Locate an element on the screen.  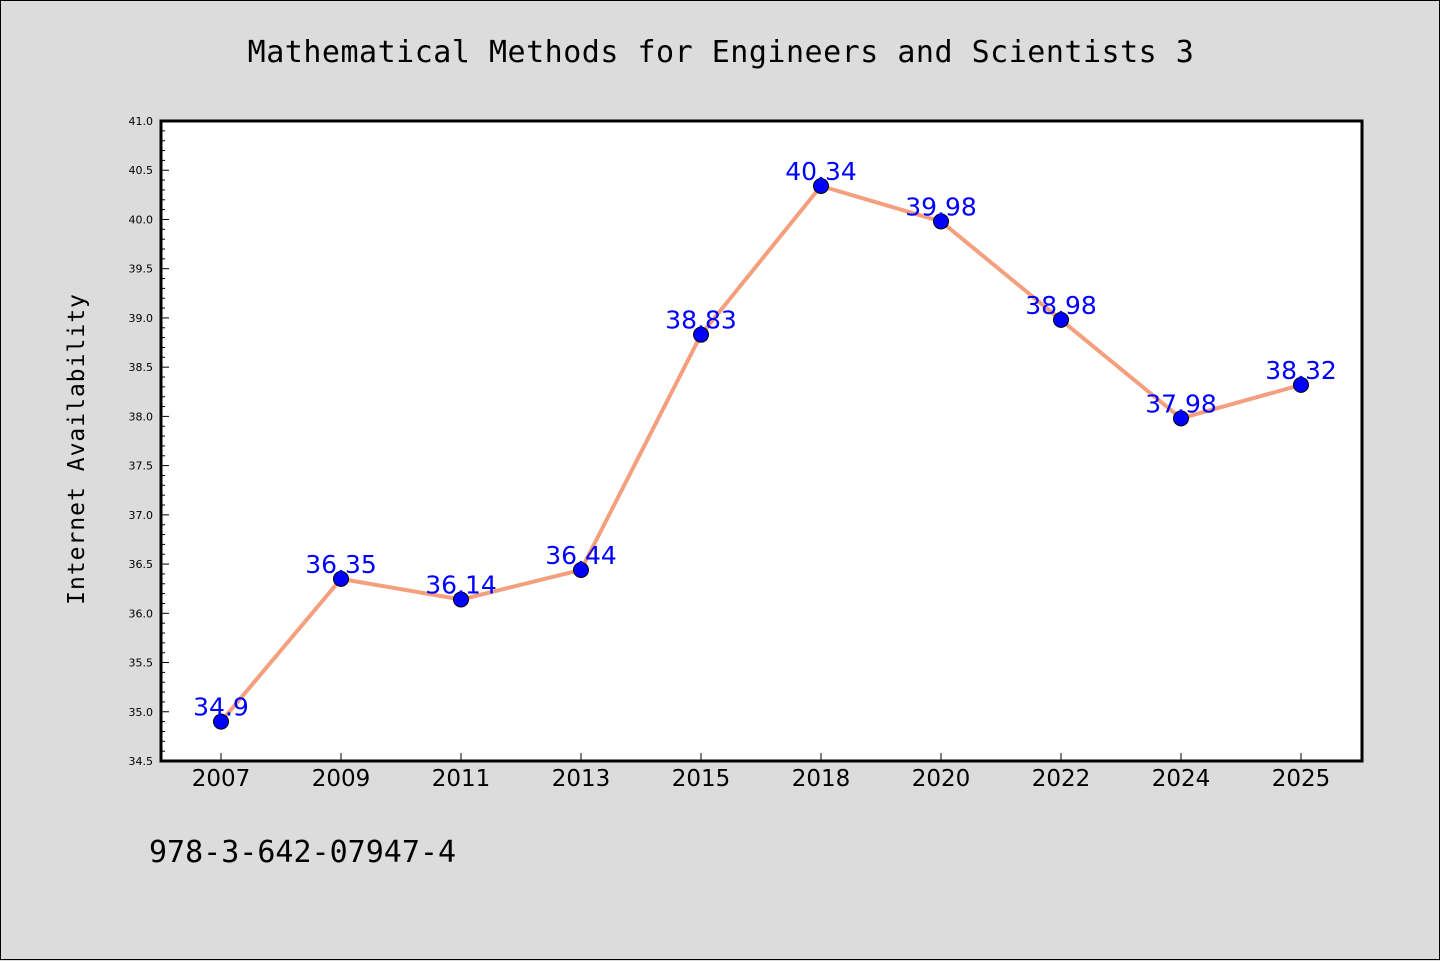
y-tick-label: 39.5 is located at coordinates (141, 269).